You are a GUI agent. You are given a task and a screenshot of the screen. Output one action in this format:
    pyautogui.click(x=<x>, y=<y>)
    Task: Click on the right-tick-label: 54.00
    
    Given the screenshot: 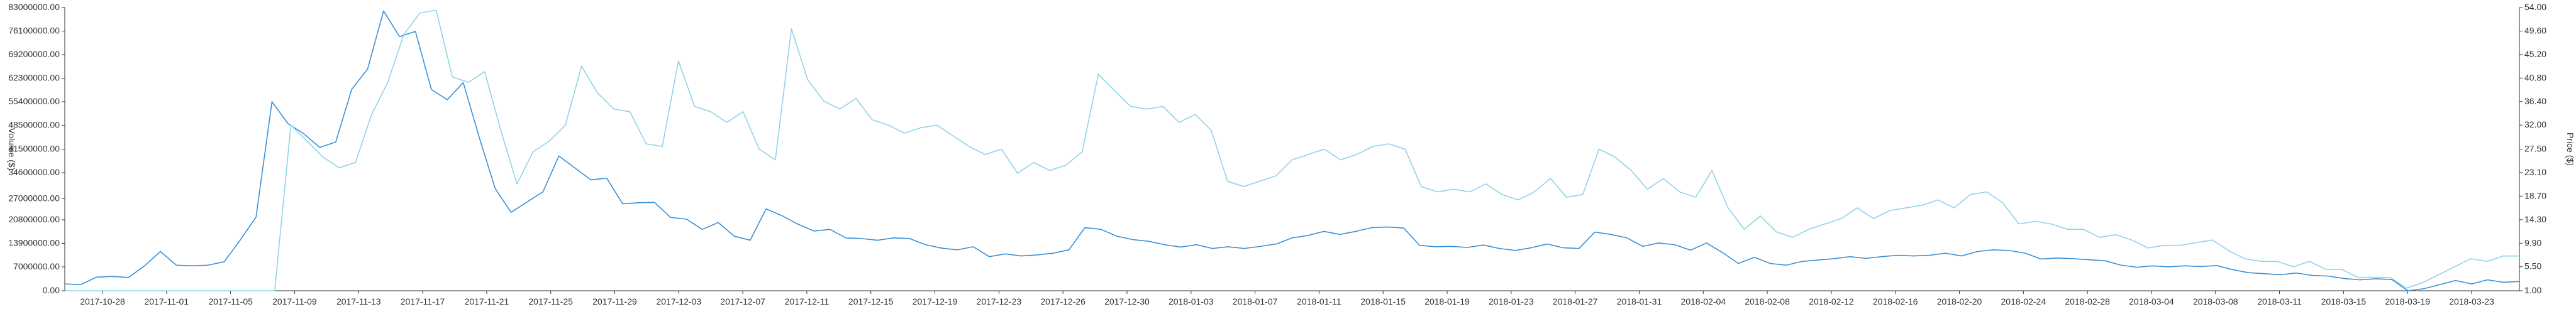 What is the action you would take?
    pyautogui.click(x=2535, y=7)
    